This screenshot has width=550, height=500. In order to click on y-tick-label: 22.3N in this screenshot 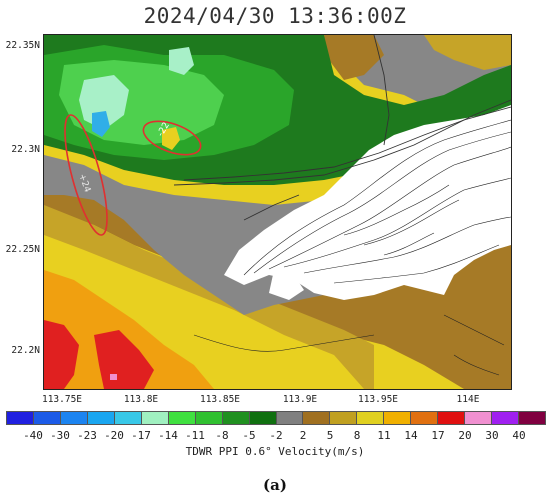, I will do `click(25, 149)`.